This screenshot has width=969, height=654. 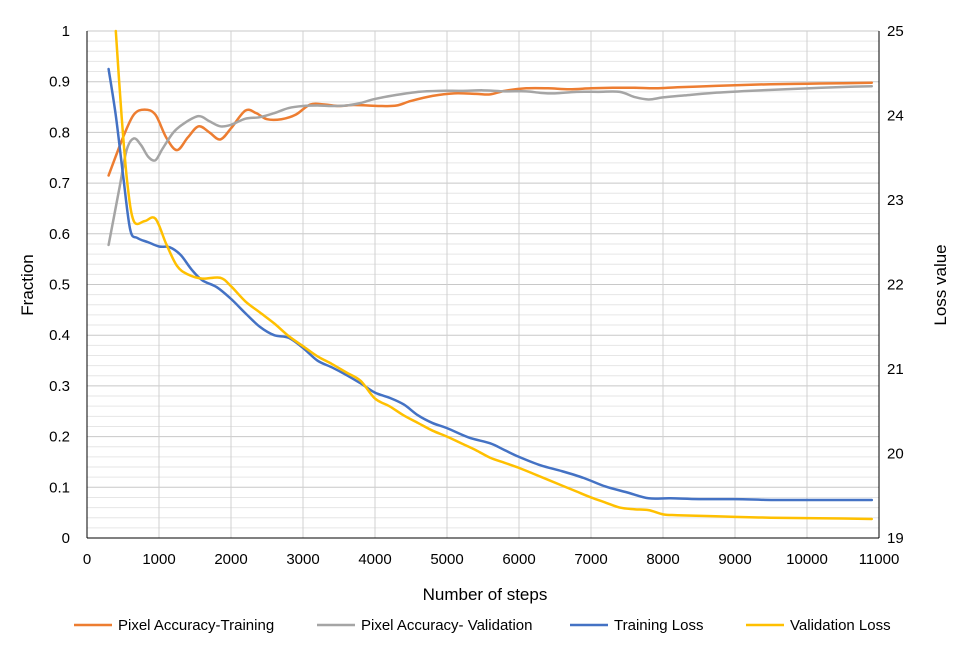 What do you see at coordinates (59, 285) in the screenshot?
I see `y-left-tick-label: 0.5` at bounding box center [59, 285].